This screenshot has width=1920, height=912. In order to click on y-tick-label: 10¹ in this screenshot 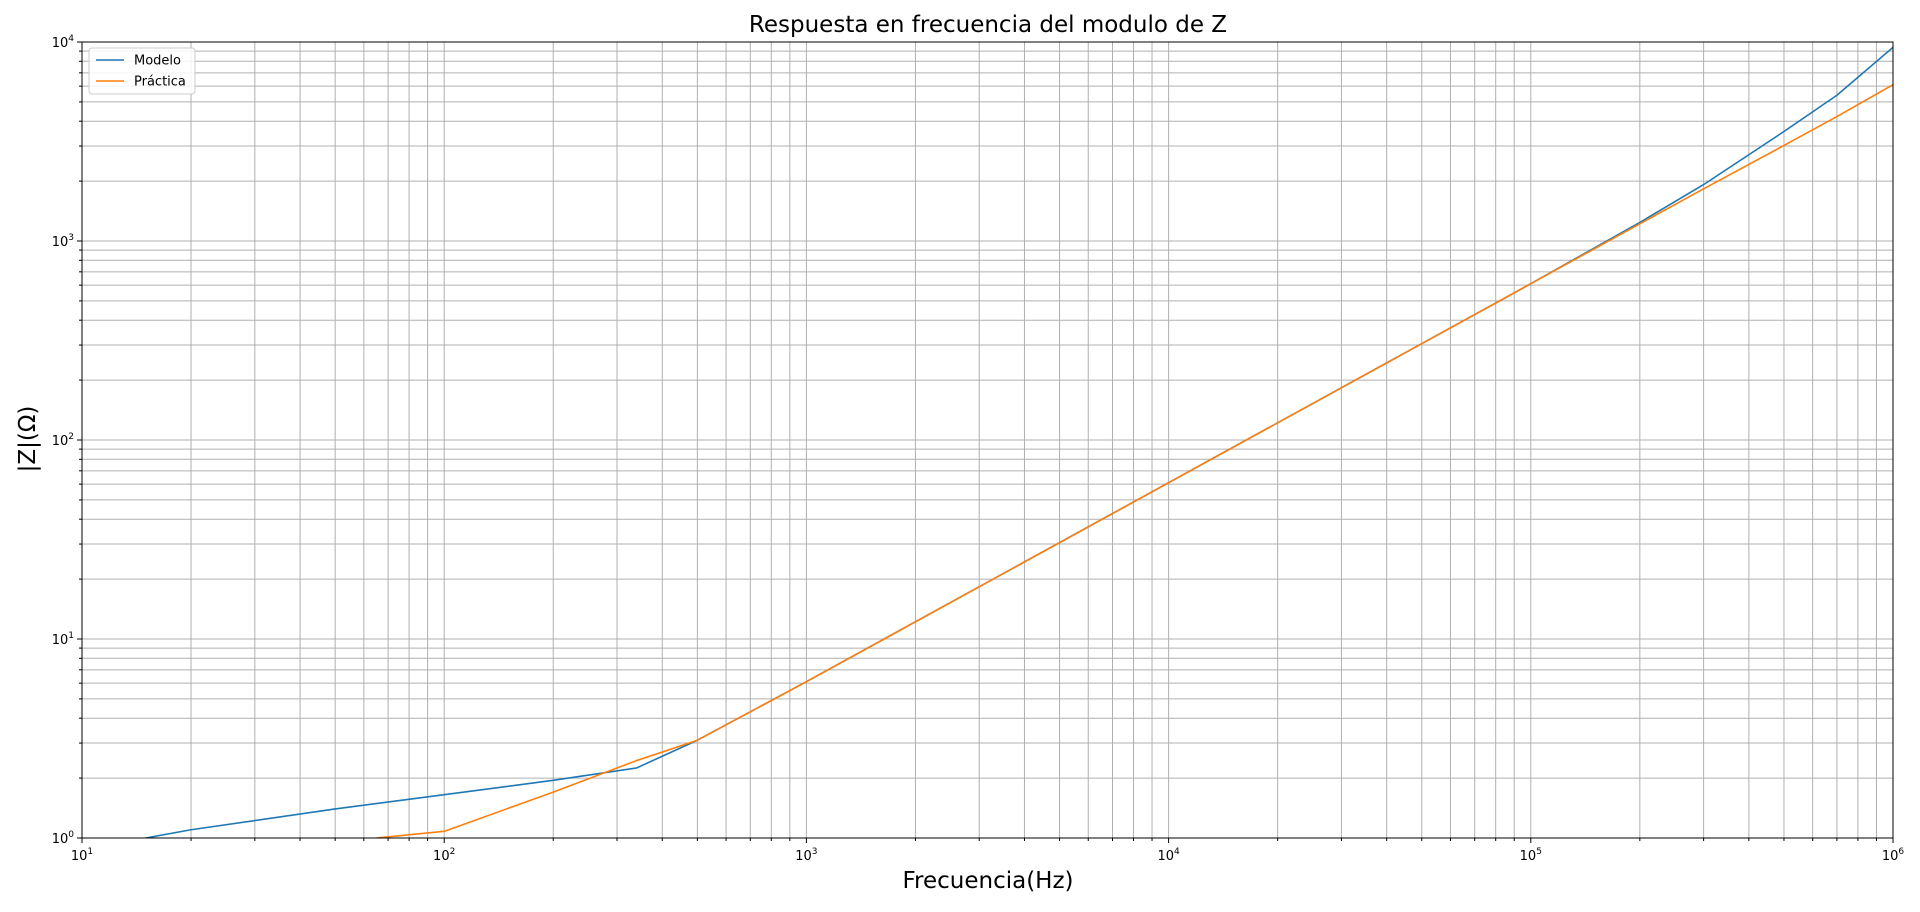, I will do `click(63, 639)`.